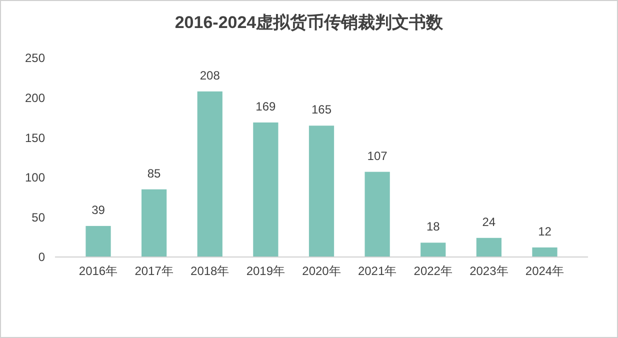 The width and height of the screenshot is (618, 338). I want to click on x-tick-label: 2020年, so click(321, 271).